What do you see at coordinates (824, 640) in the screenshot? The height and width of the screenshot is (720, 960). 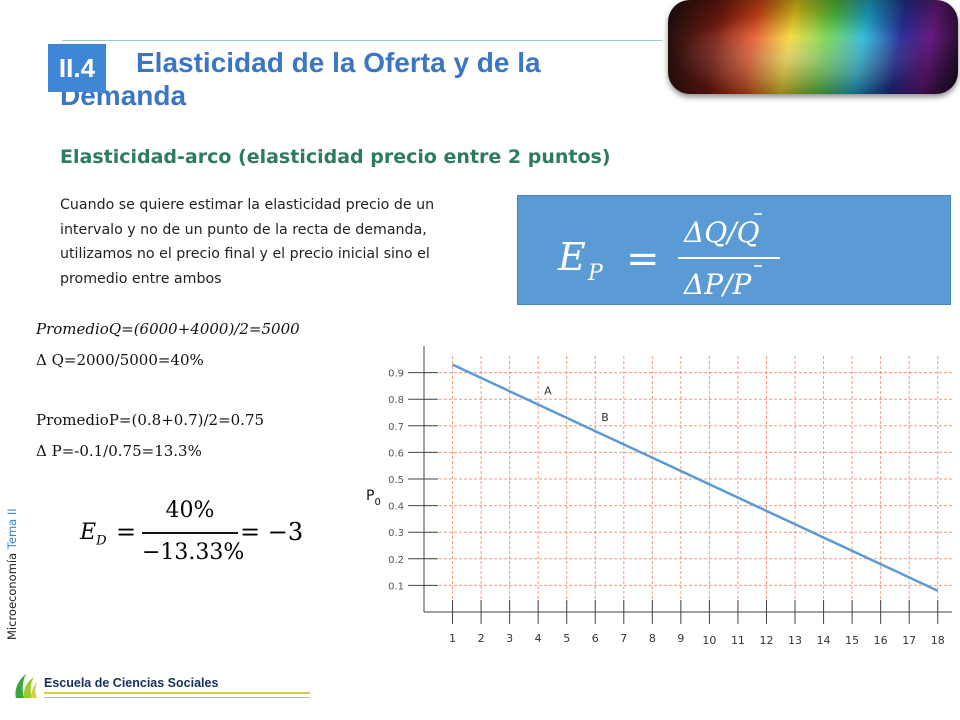 I see `x-tick-label: 14` at bounding box center [824, 640].